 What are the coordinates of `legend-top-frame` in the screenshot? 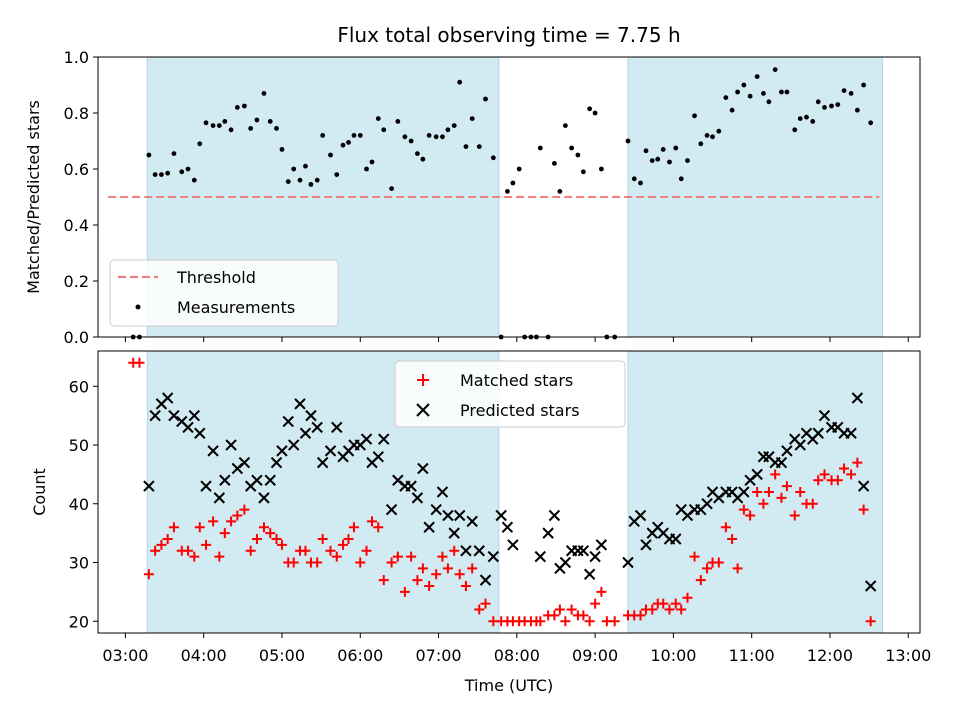 It's located at (224, 293).